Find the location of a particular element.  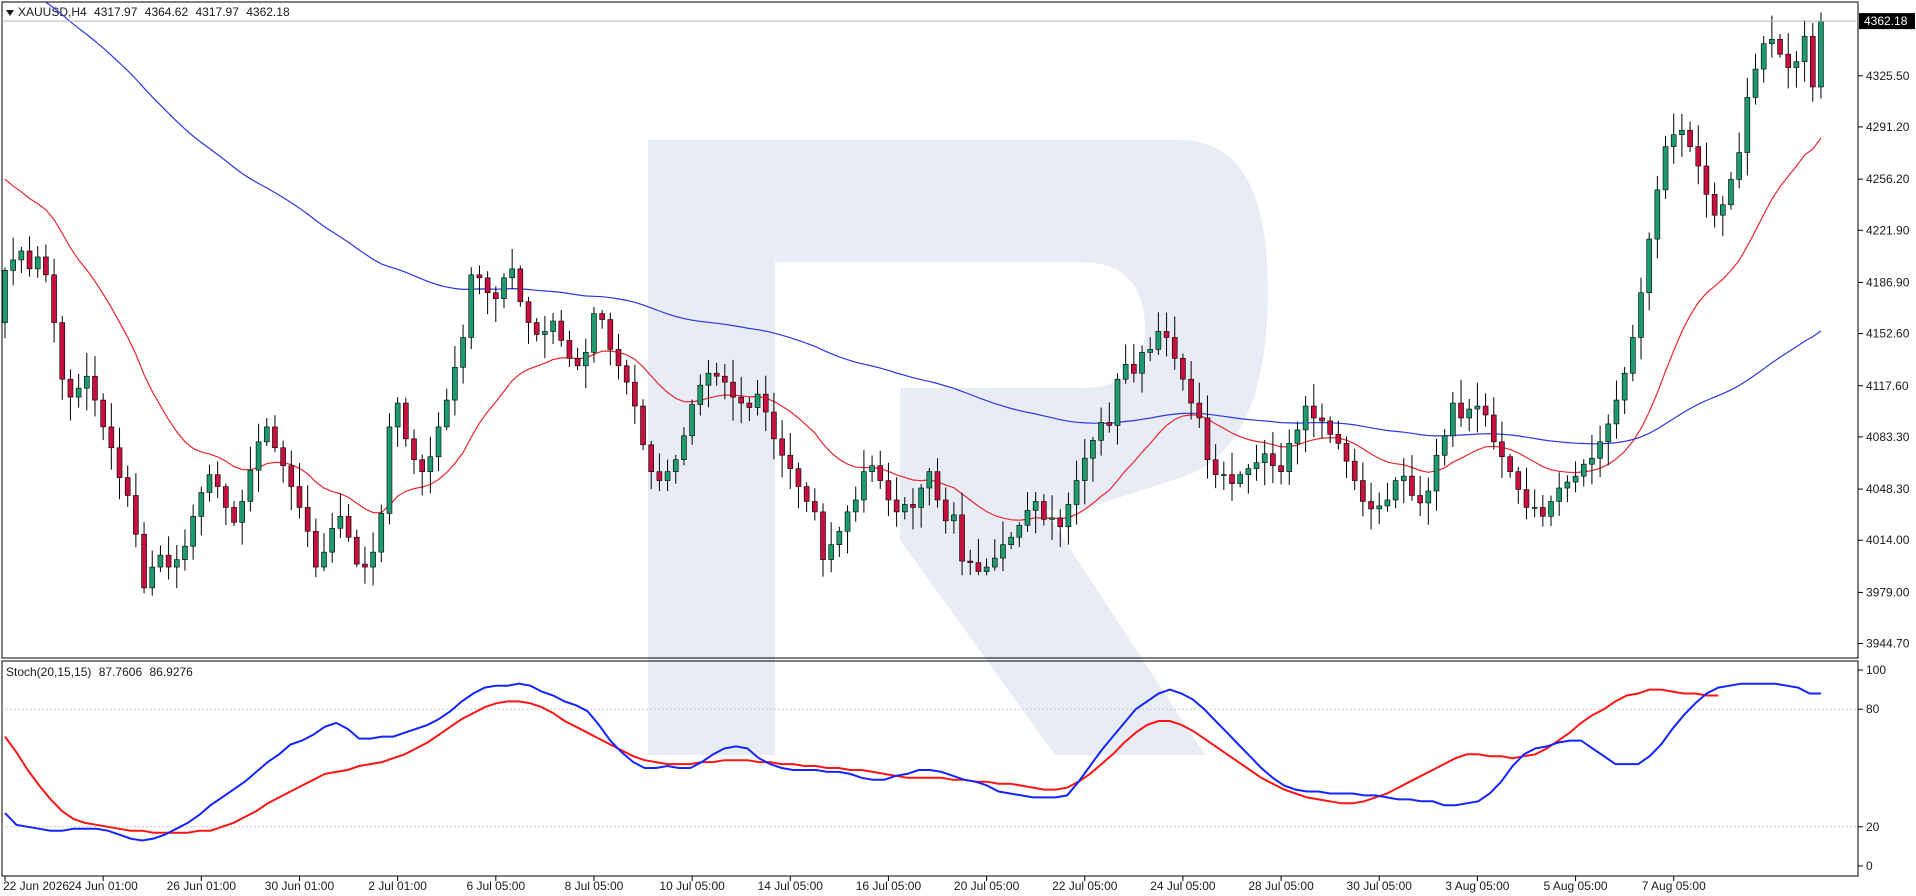

price-tick-label: 3979.00 is located at coordinates (1888, 592).